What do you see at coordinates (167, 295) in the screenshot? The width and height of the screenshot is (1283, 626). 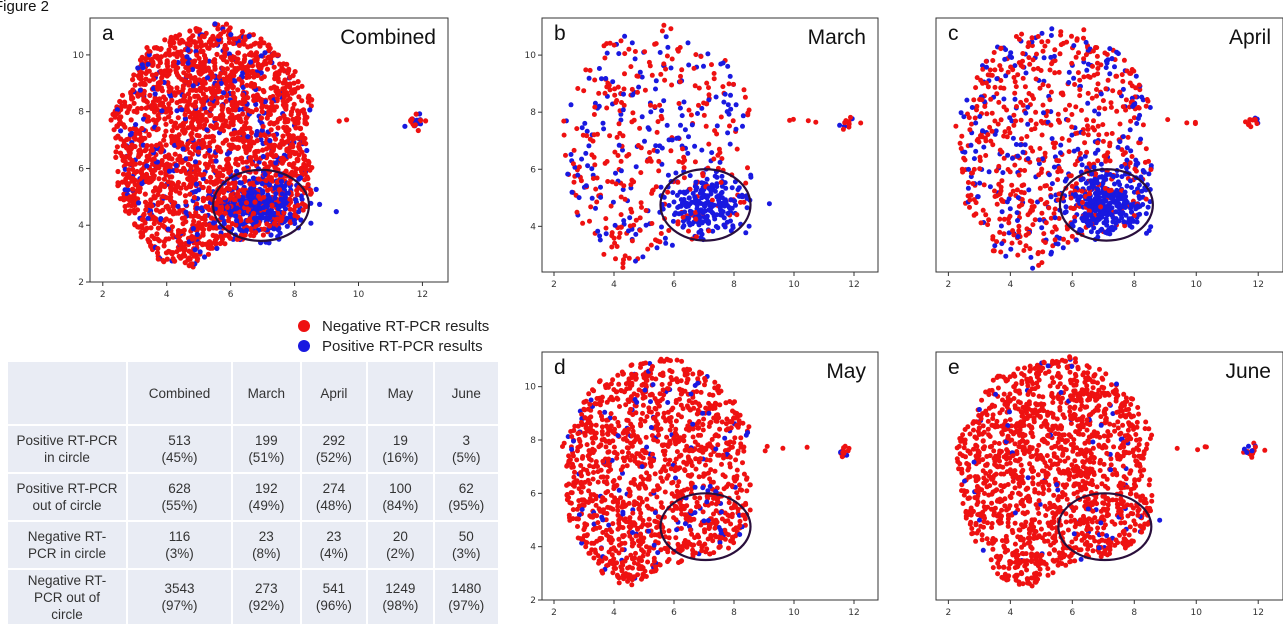 I see `x-tick-label: 4` at bounding box center [167, 295].